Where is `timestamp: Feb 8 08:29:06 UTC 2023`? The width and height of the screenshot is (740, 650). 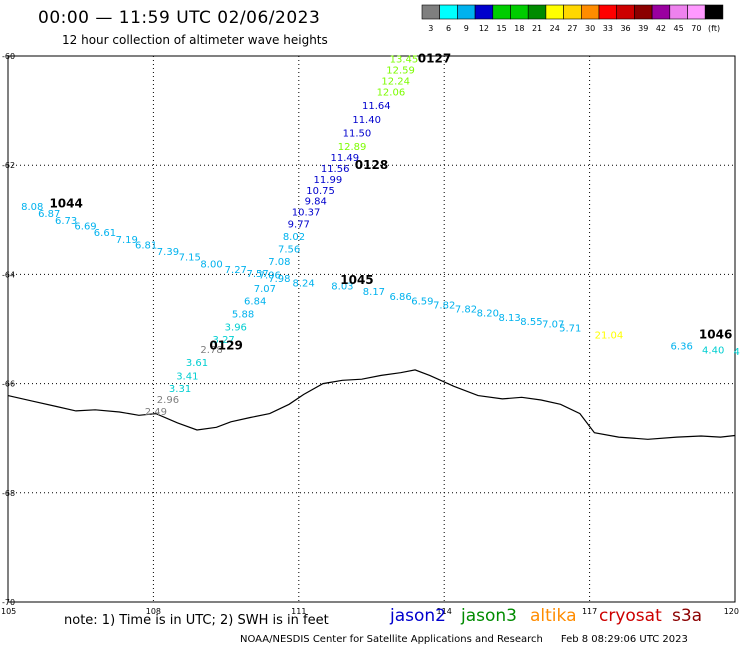
timestamp: Feb 8 08:29:06 UTC 2023 is located at coordinates (624, 639).